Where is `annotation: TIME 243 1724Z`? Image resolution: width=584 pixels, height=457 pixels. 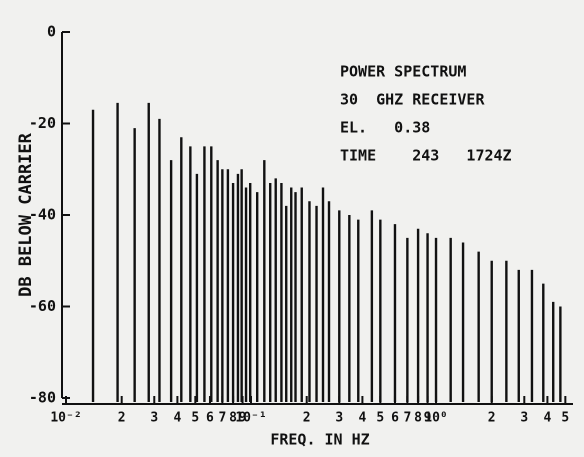
annotation: TIME 243 1724Z is located at coordinates (426, 156).